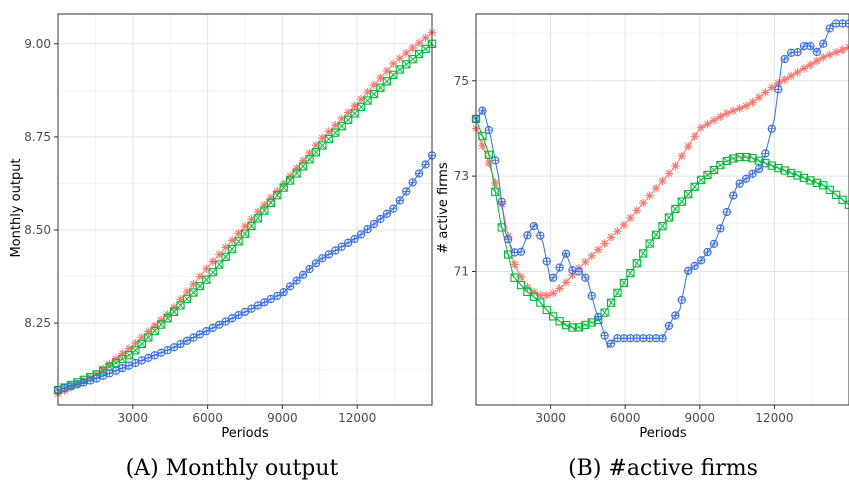 The height and width of the screenshot is (486, 849). I want to click on x-tick-label: 6000, so click(207, 418).